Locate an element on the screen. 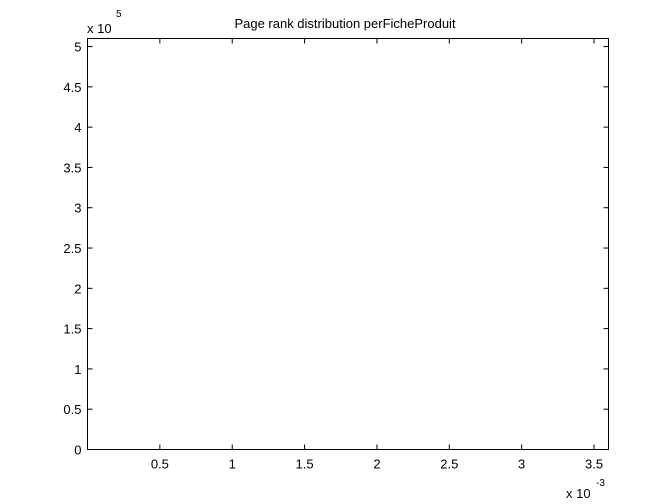 The height and width of the screenshot is (504, 672). y-tick-label: 3 is located at coordinates (77, 208).